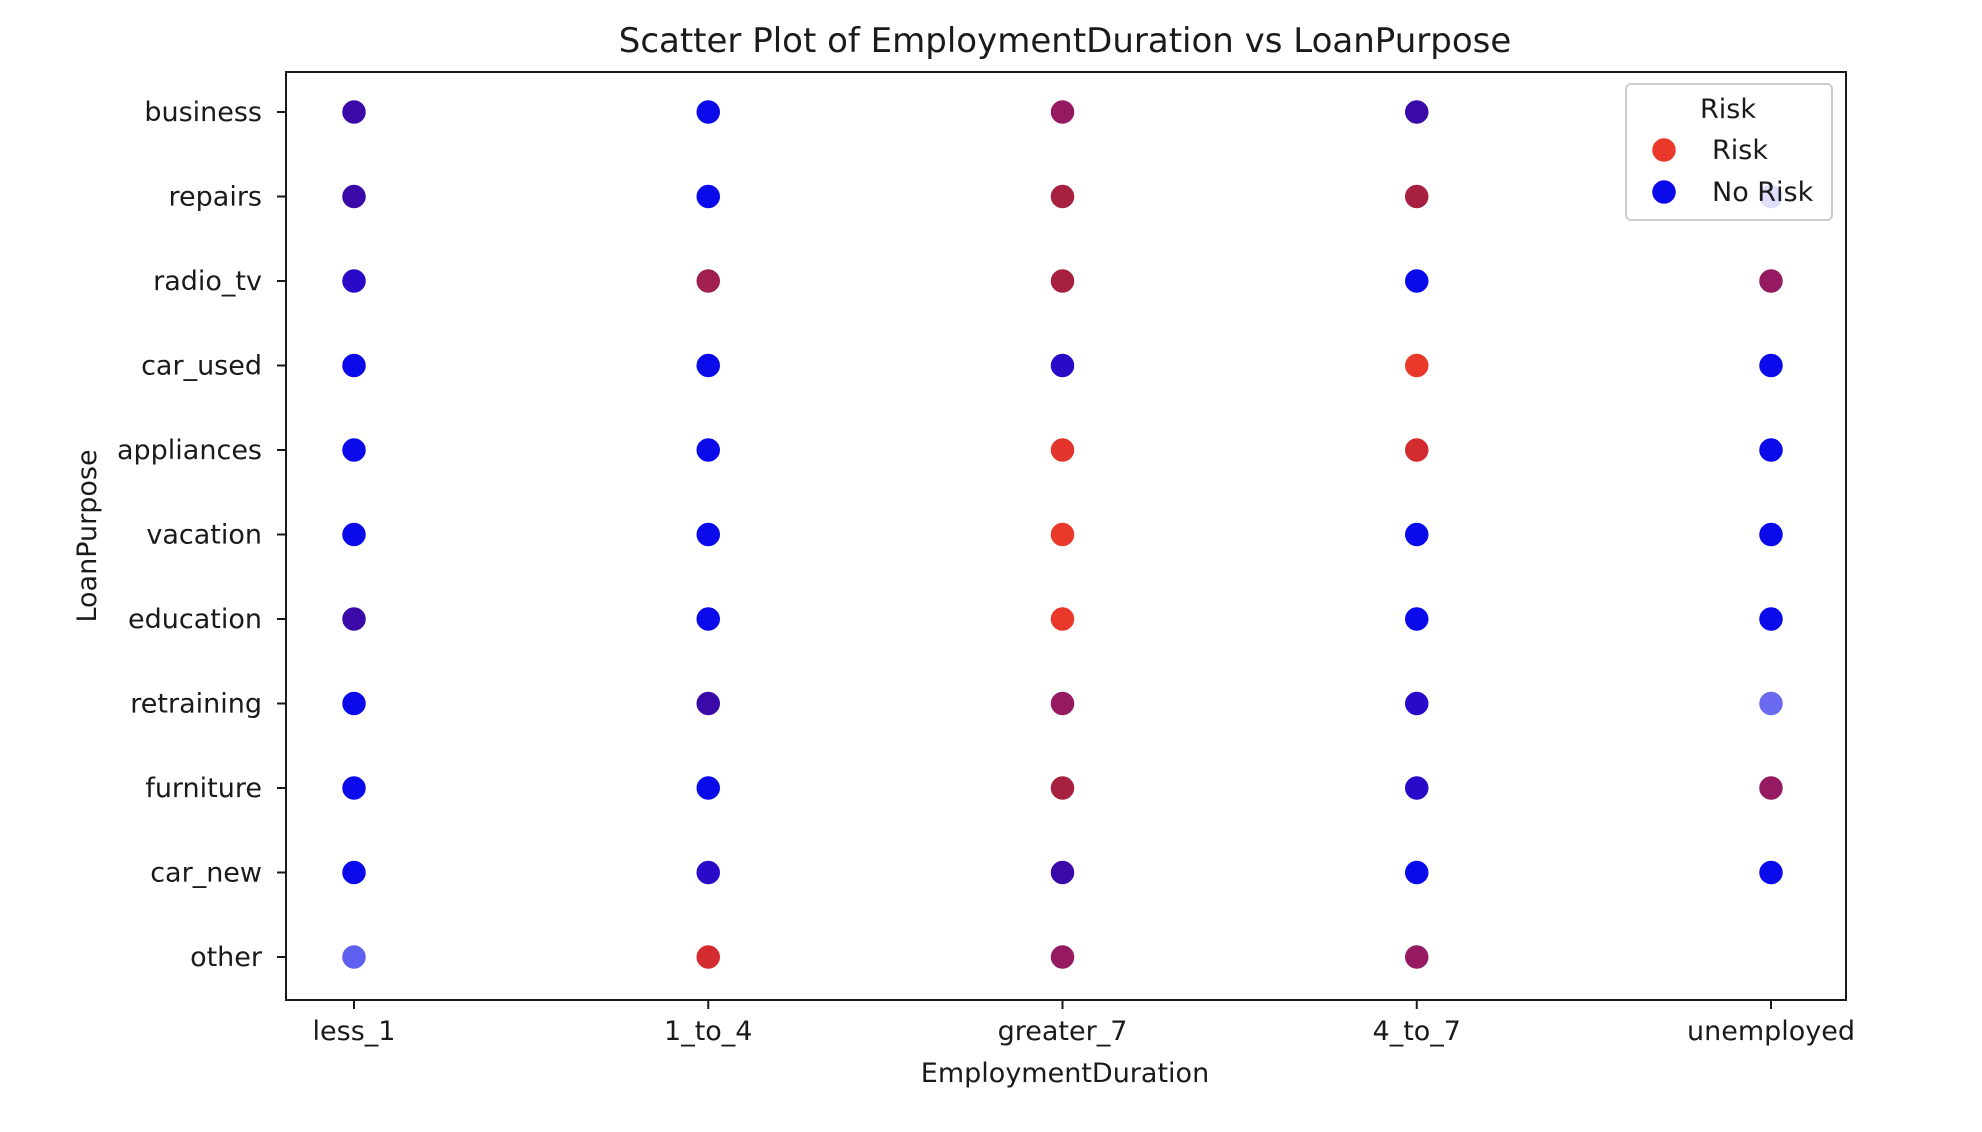 This screenshot has height=1132, width=1982. I want to click on y-tick-label: retraining, so click(196, 704).